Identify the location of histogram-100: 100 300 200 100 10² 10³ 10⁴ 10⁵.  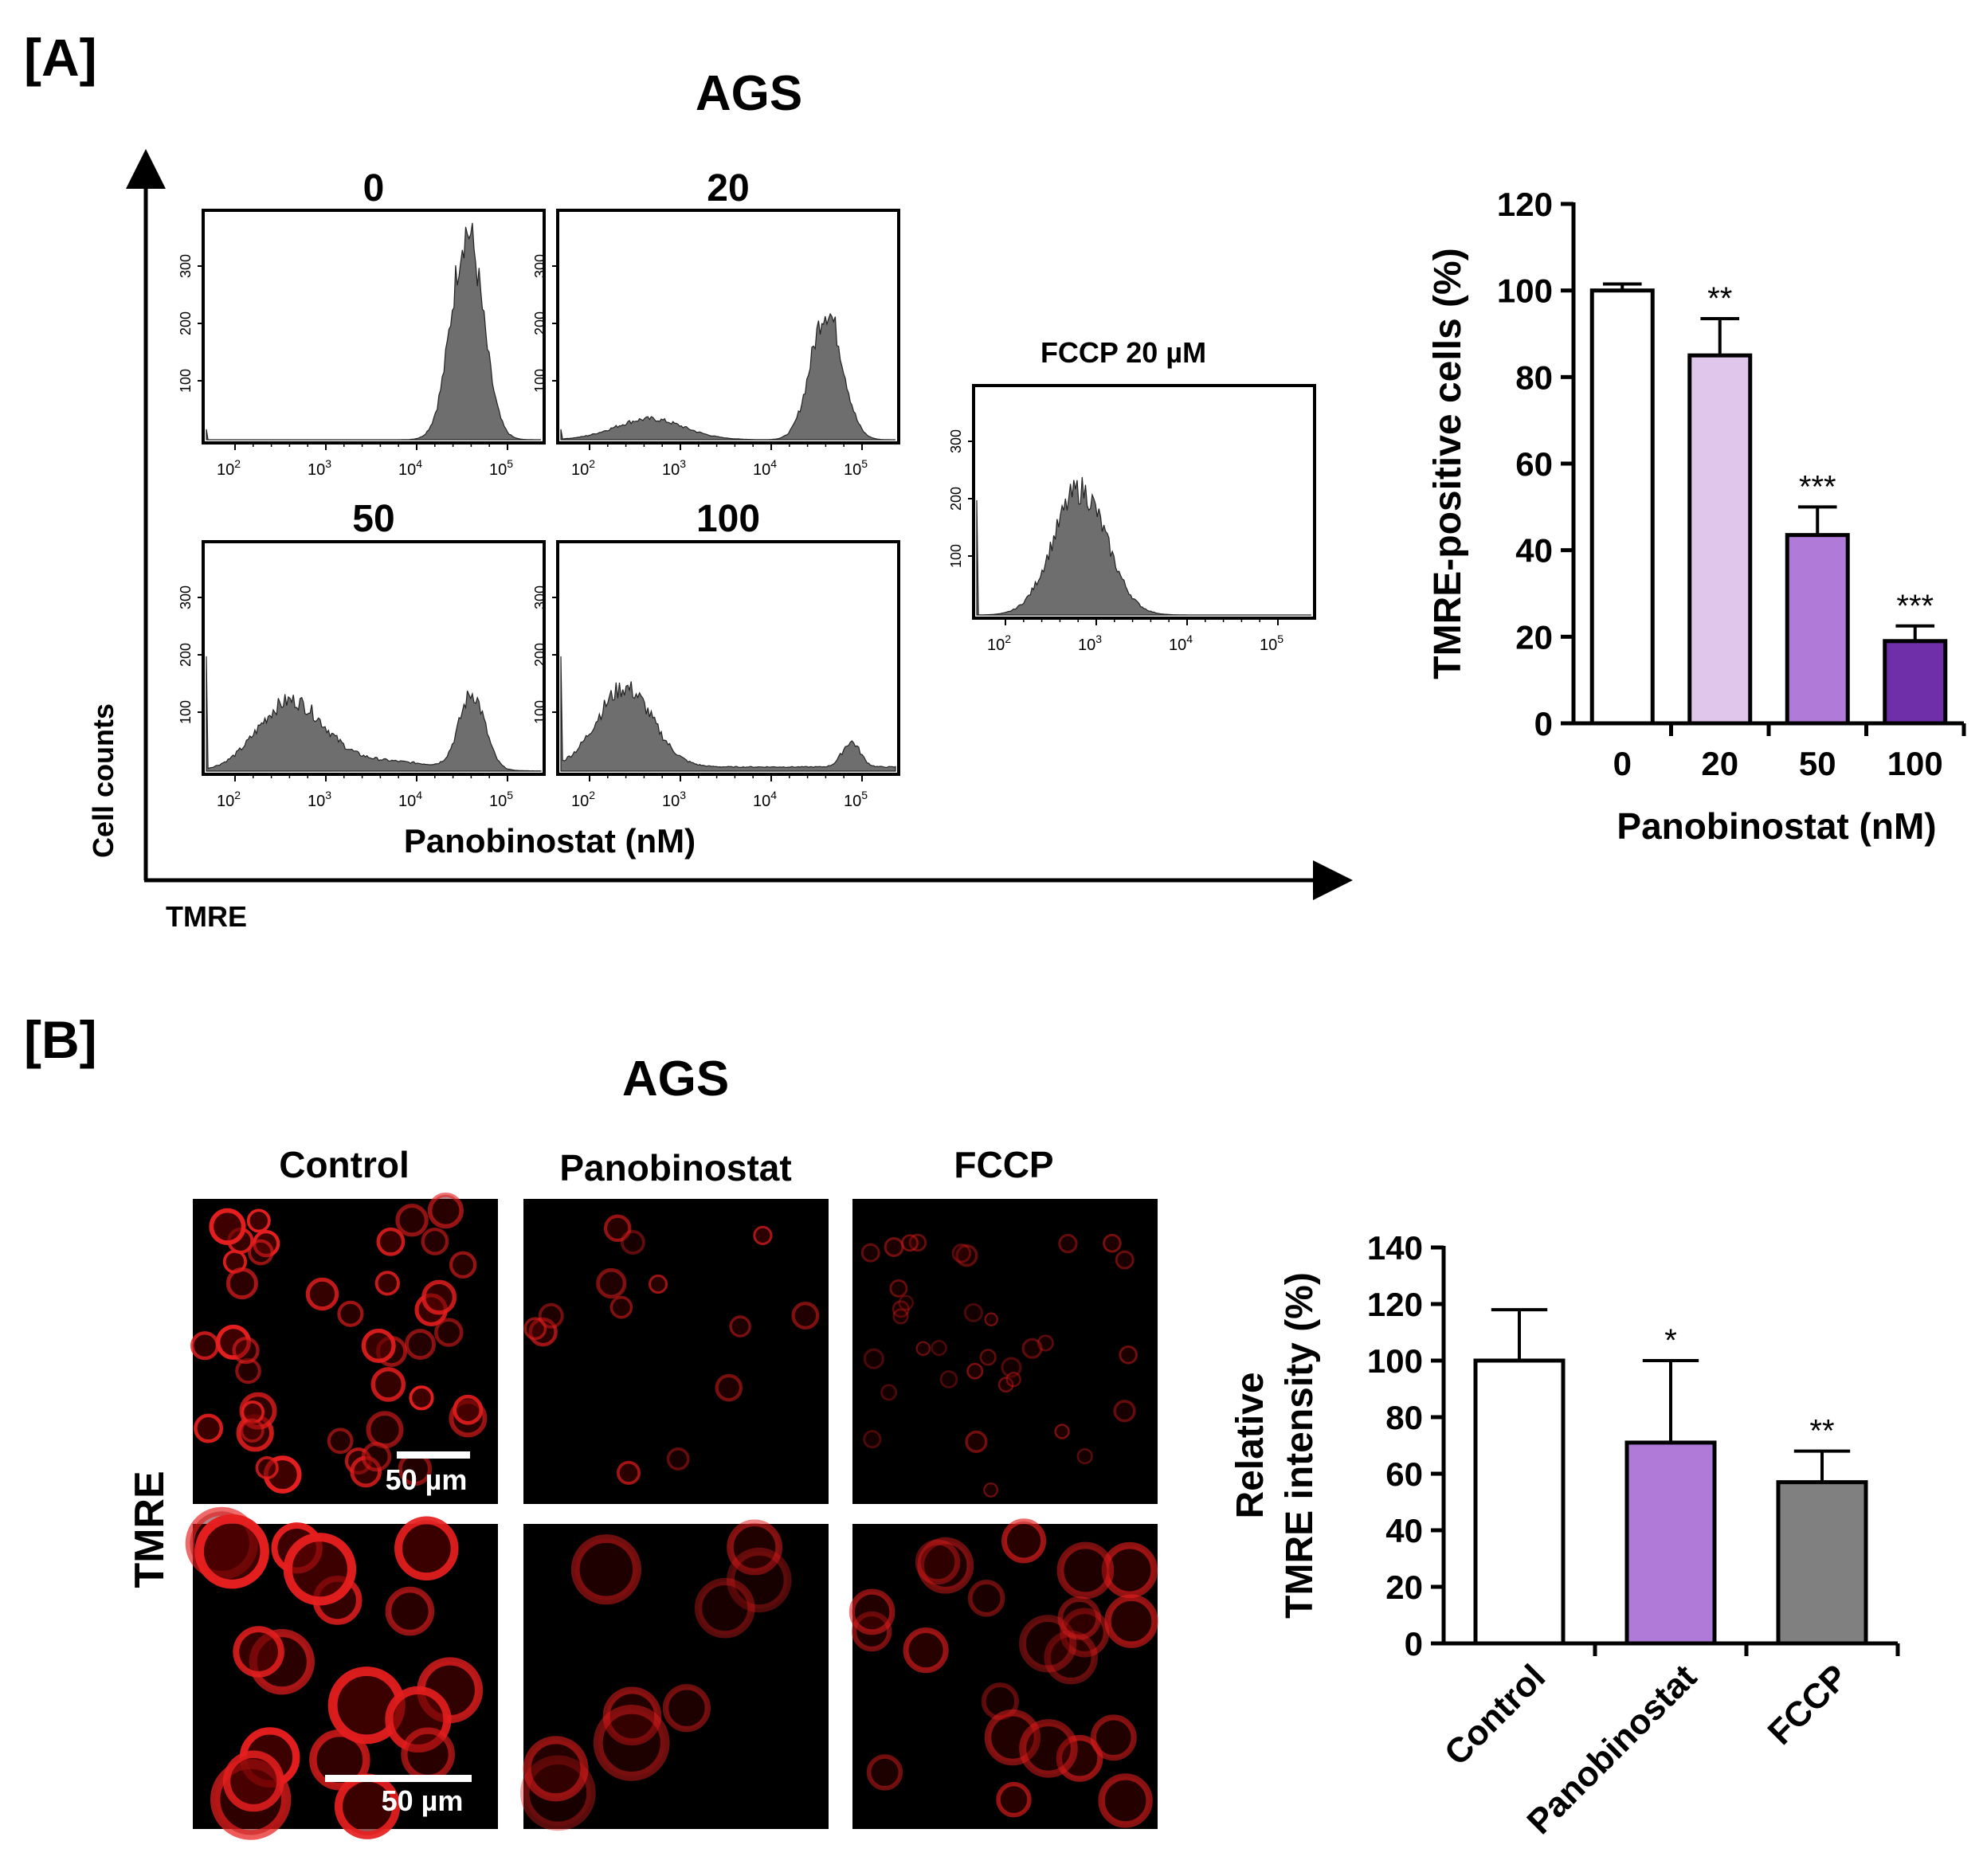
(716, 654).